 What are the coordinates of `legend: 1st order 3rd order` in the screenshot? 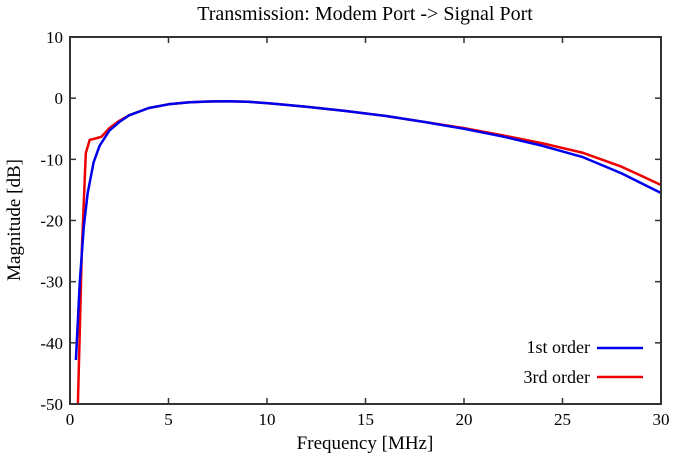 It's located at (583, 362).